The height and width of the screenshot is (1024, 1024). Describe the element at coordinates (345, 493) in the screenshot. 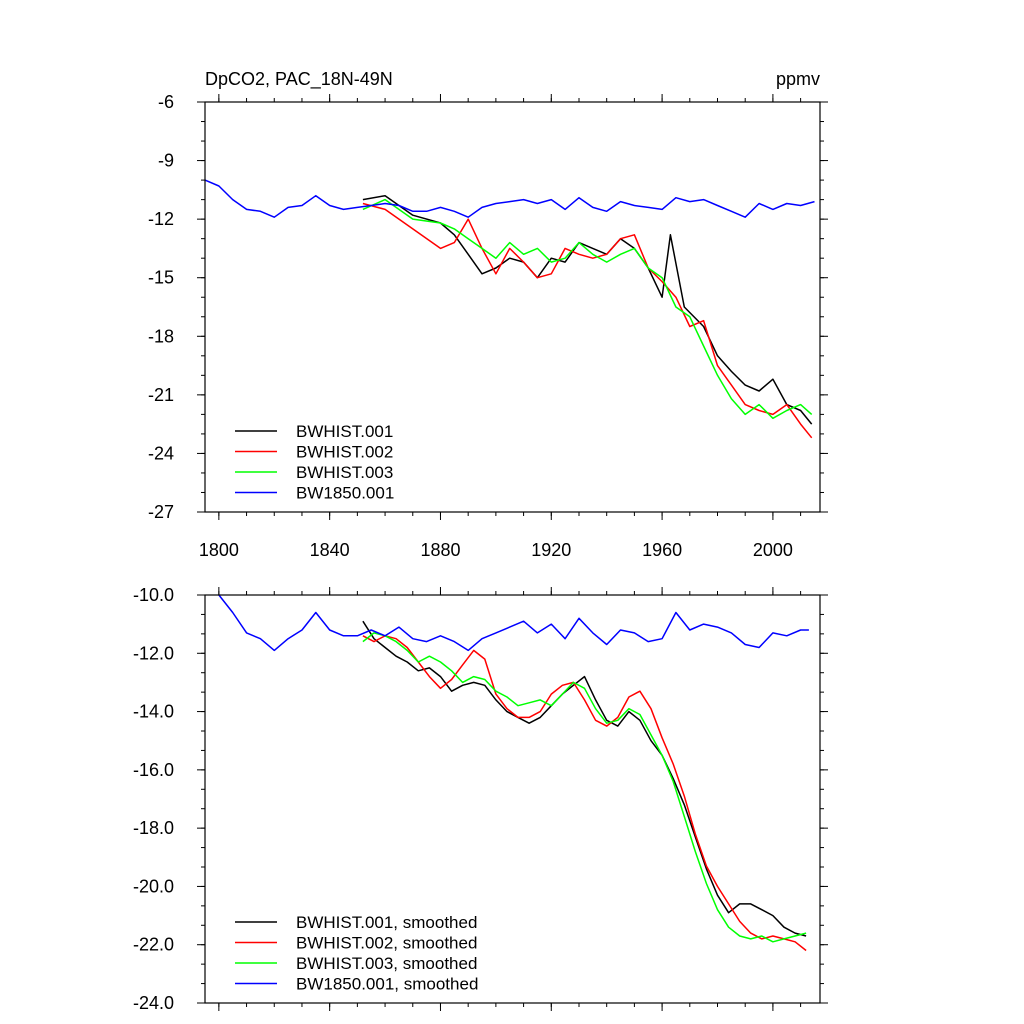

I see `legend-label: BW1850.001` at that location.